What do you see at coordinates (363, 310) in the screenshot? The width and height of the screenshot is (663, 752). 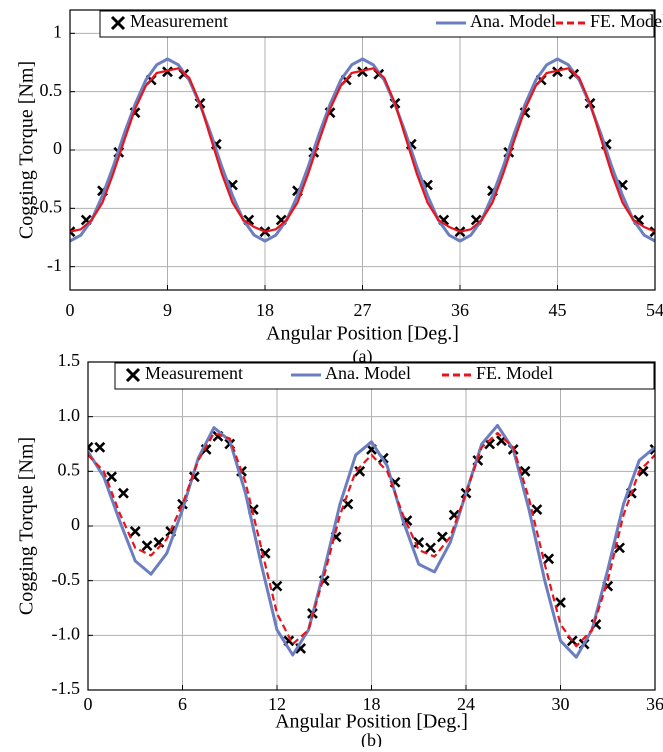 I see `x-tick-label: 27` at bounding box center [363, 310].